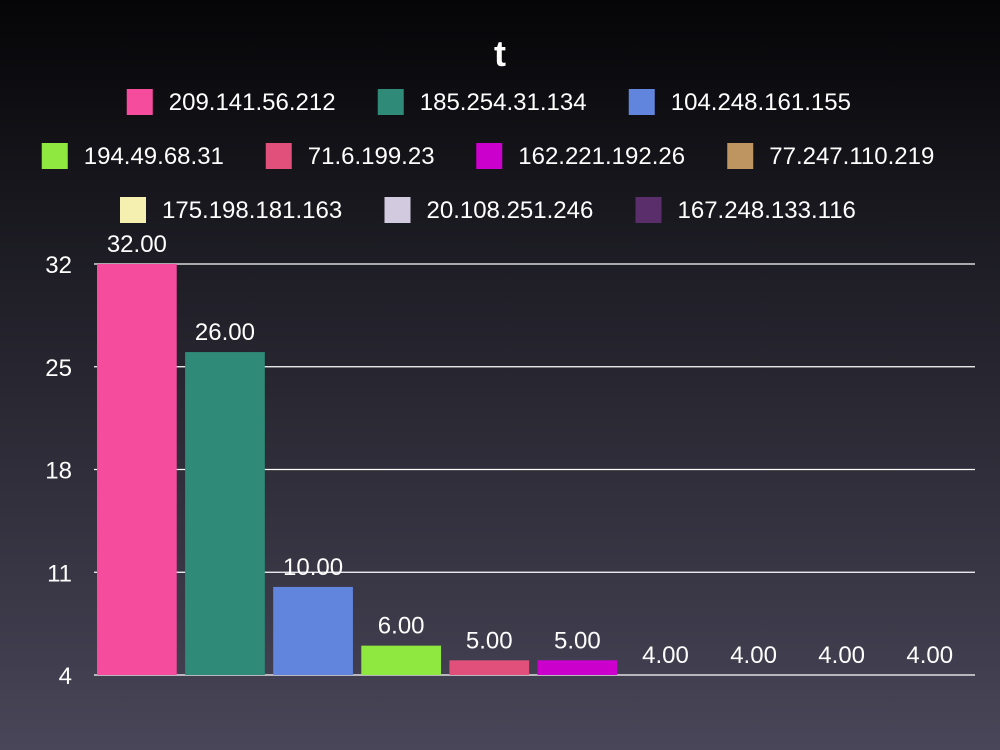 The image size is (1000, 750). I want to click on legend-label: 209.141.56.212, so click(252, 102).